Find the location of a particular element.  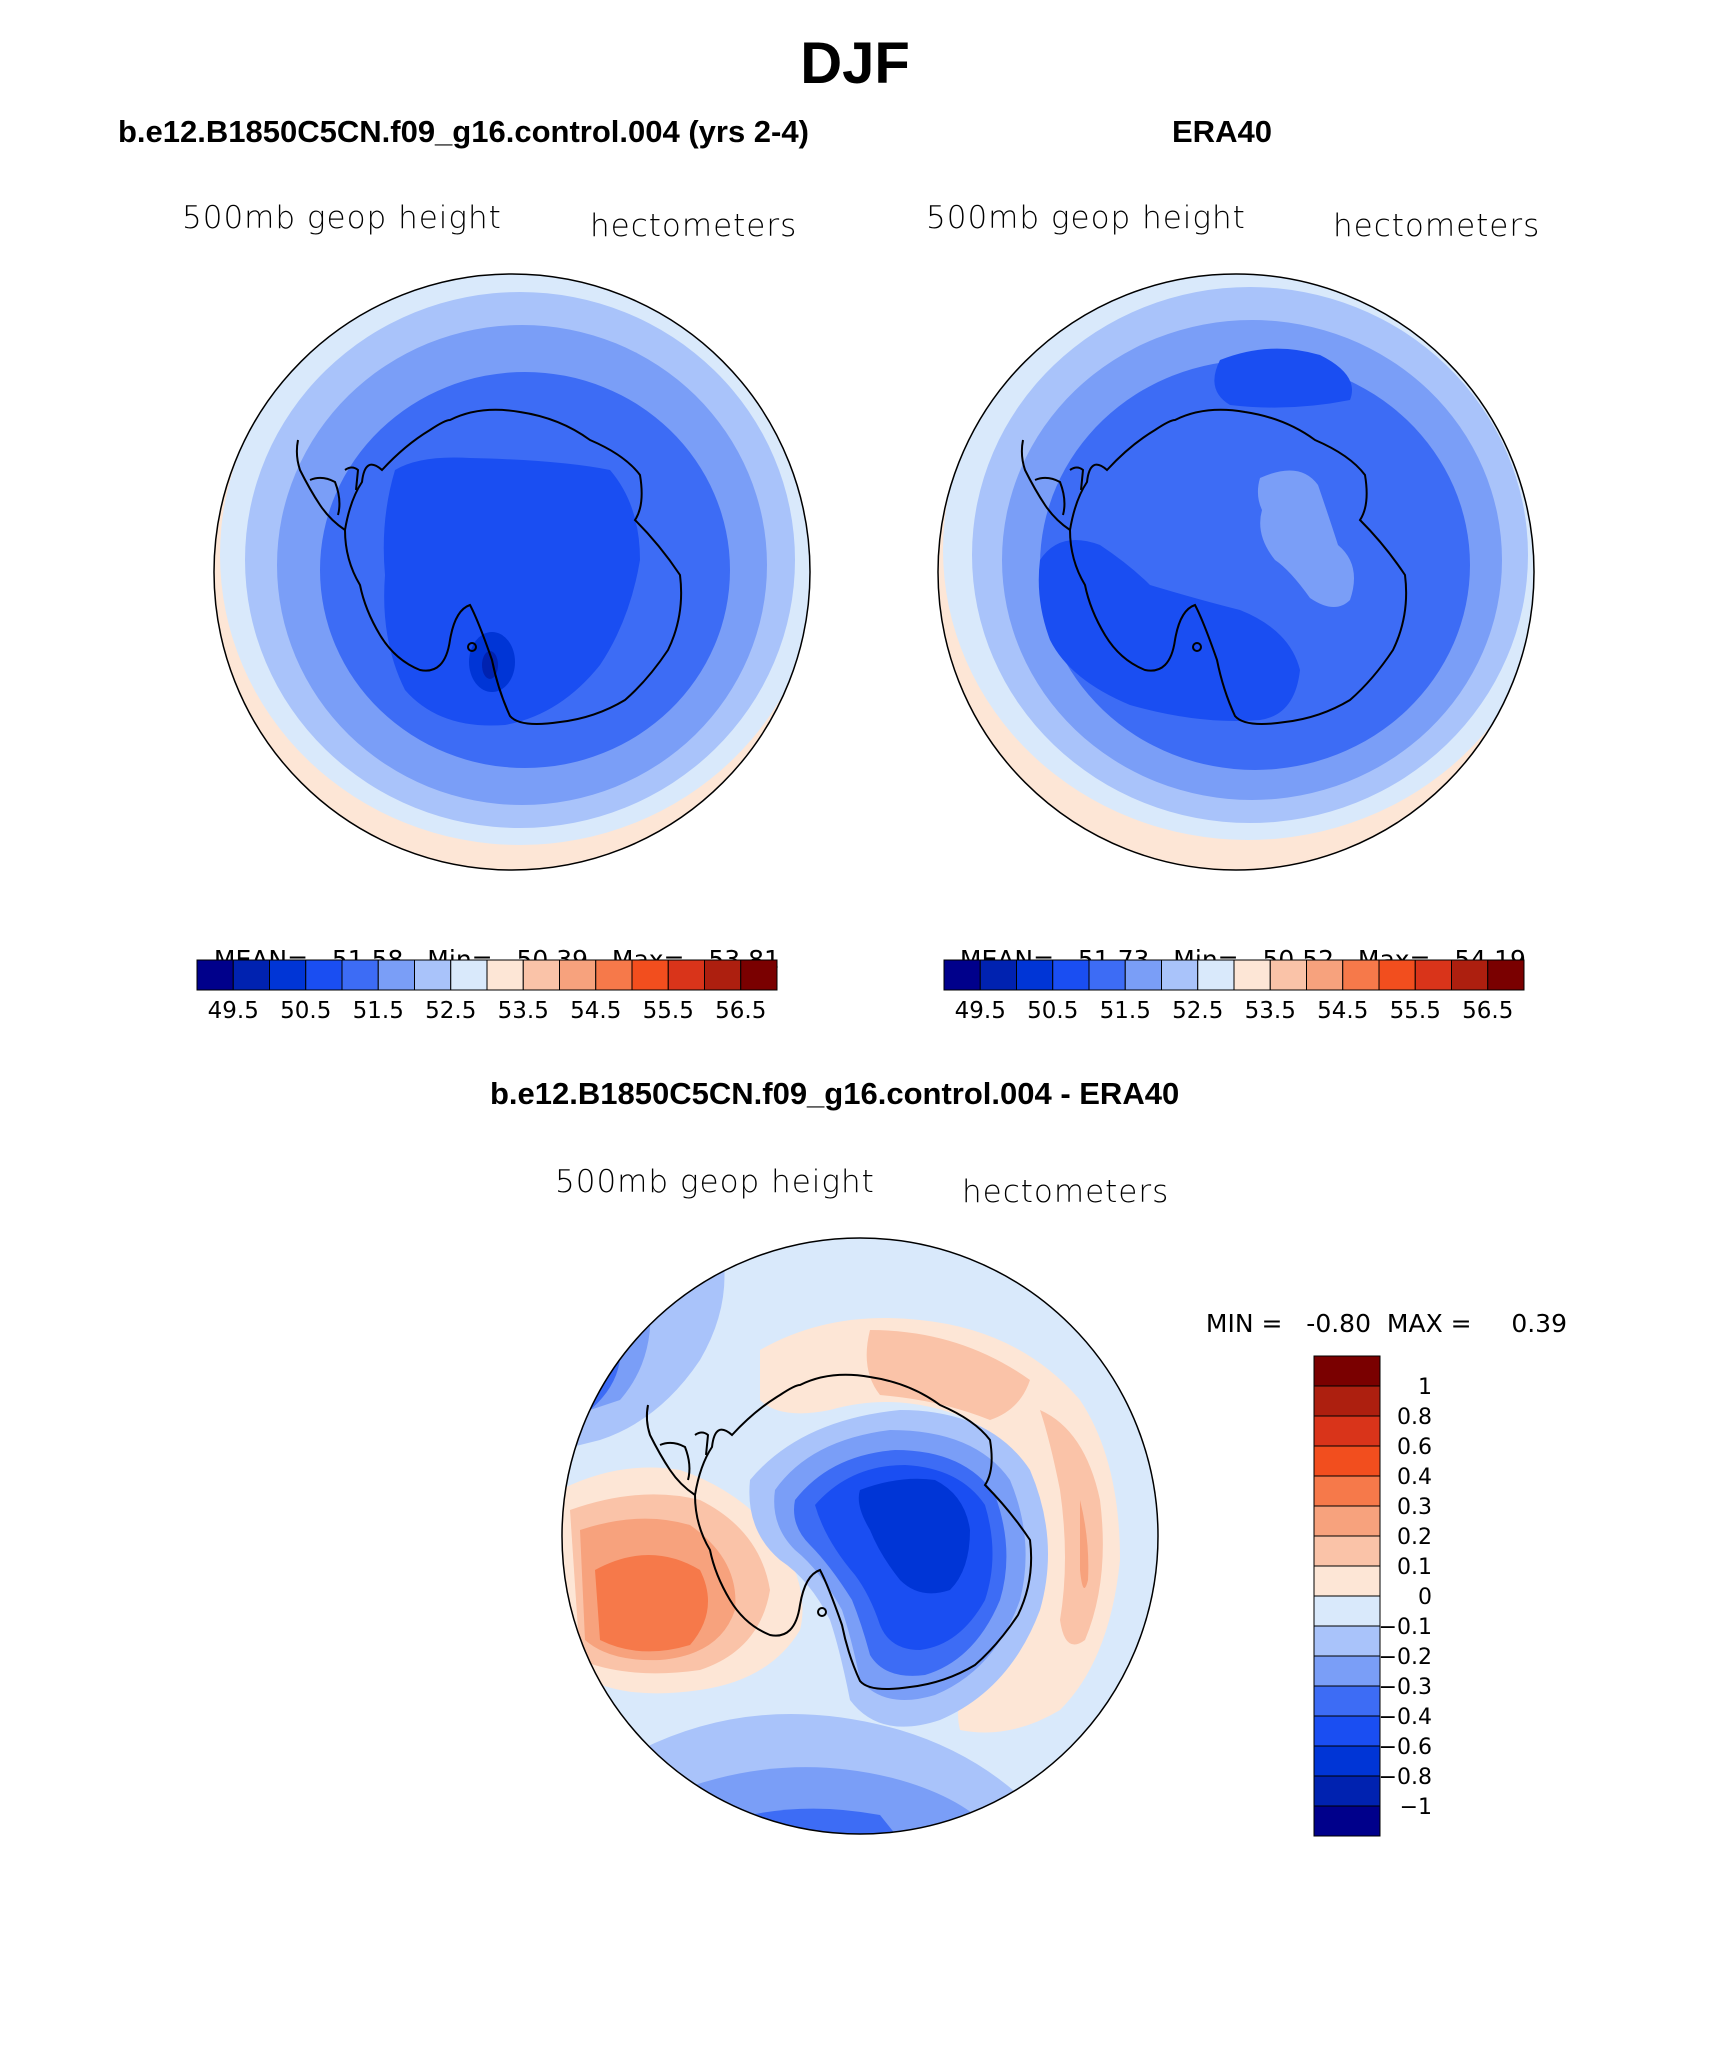

model-colorbar-tick-label: 51.5 is located at coordinates (378, 1011).